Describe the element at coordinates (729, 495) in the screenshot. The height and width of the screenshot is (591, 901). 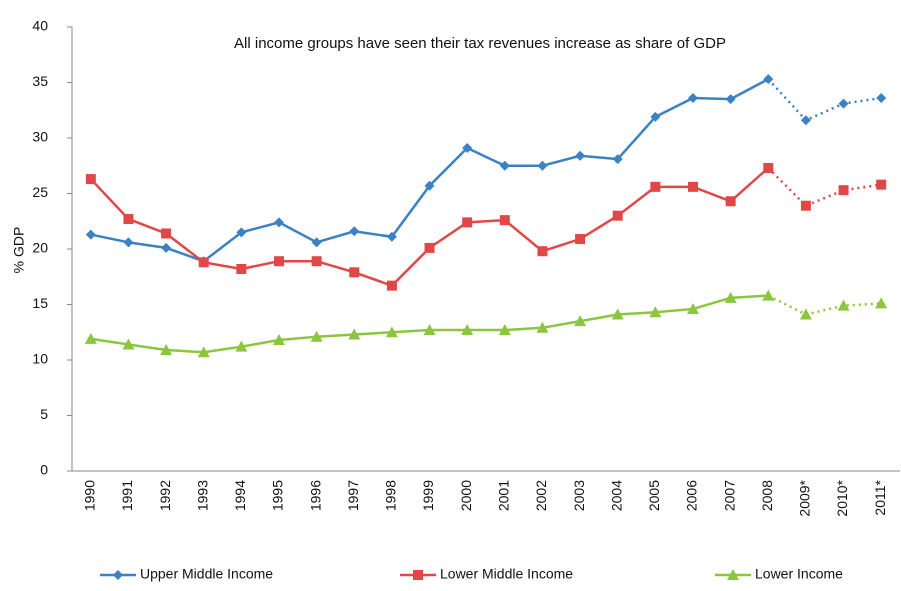
I see `x-tick-label: 2007` at that location.